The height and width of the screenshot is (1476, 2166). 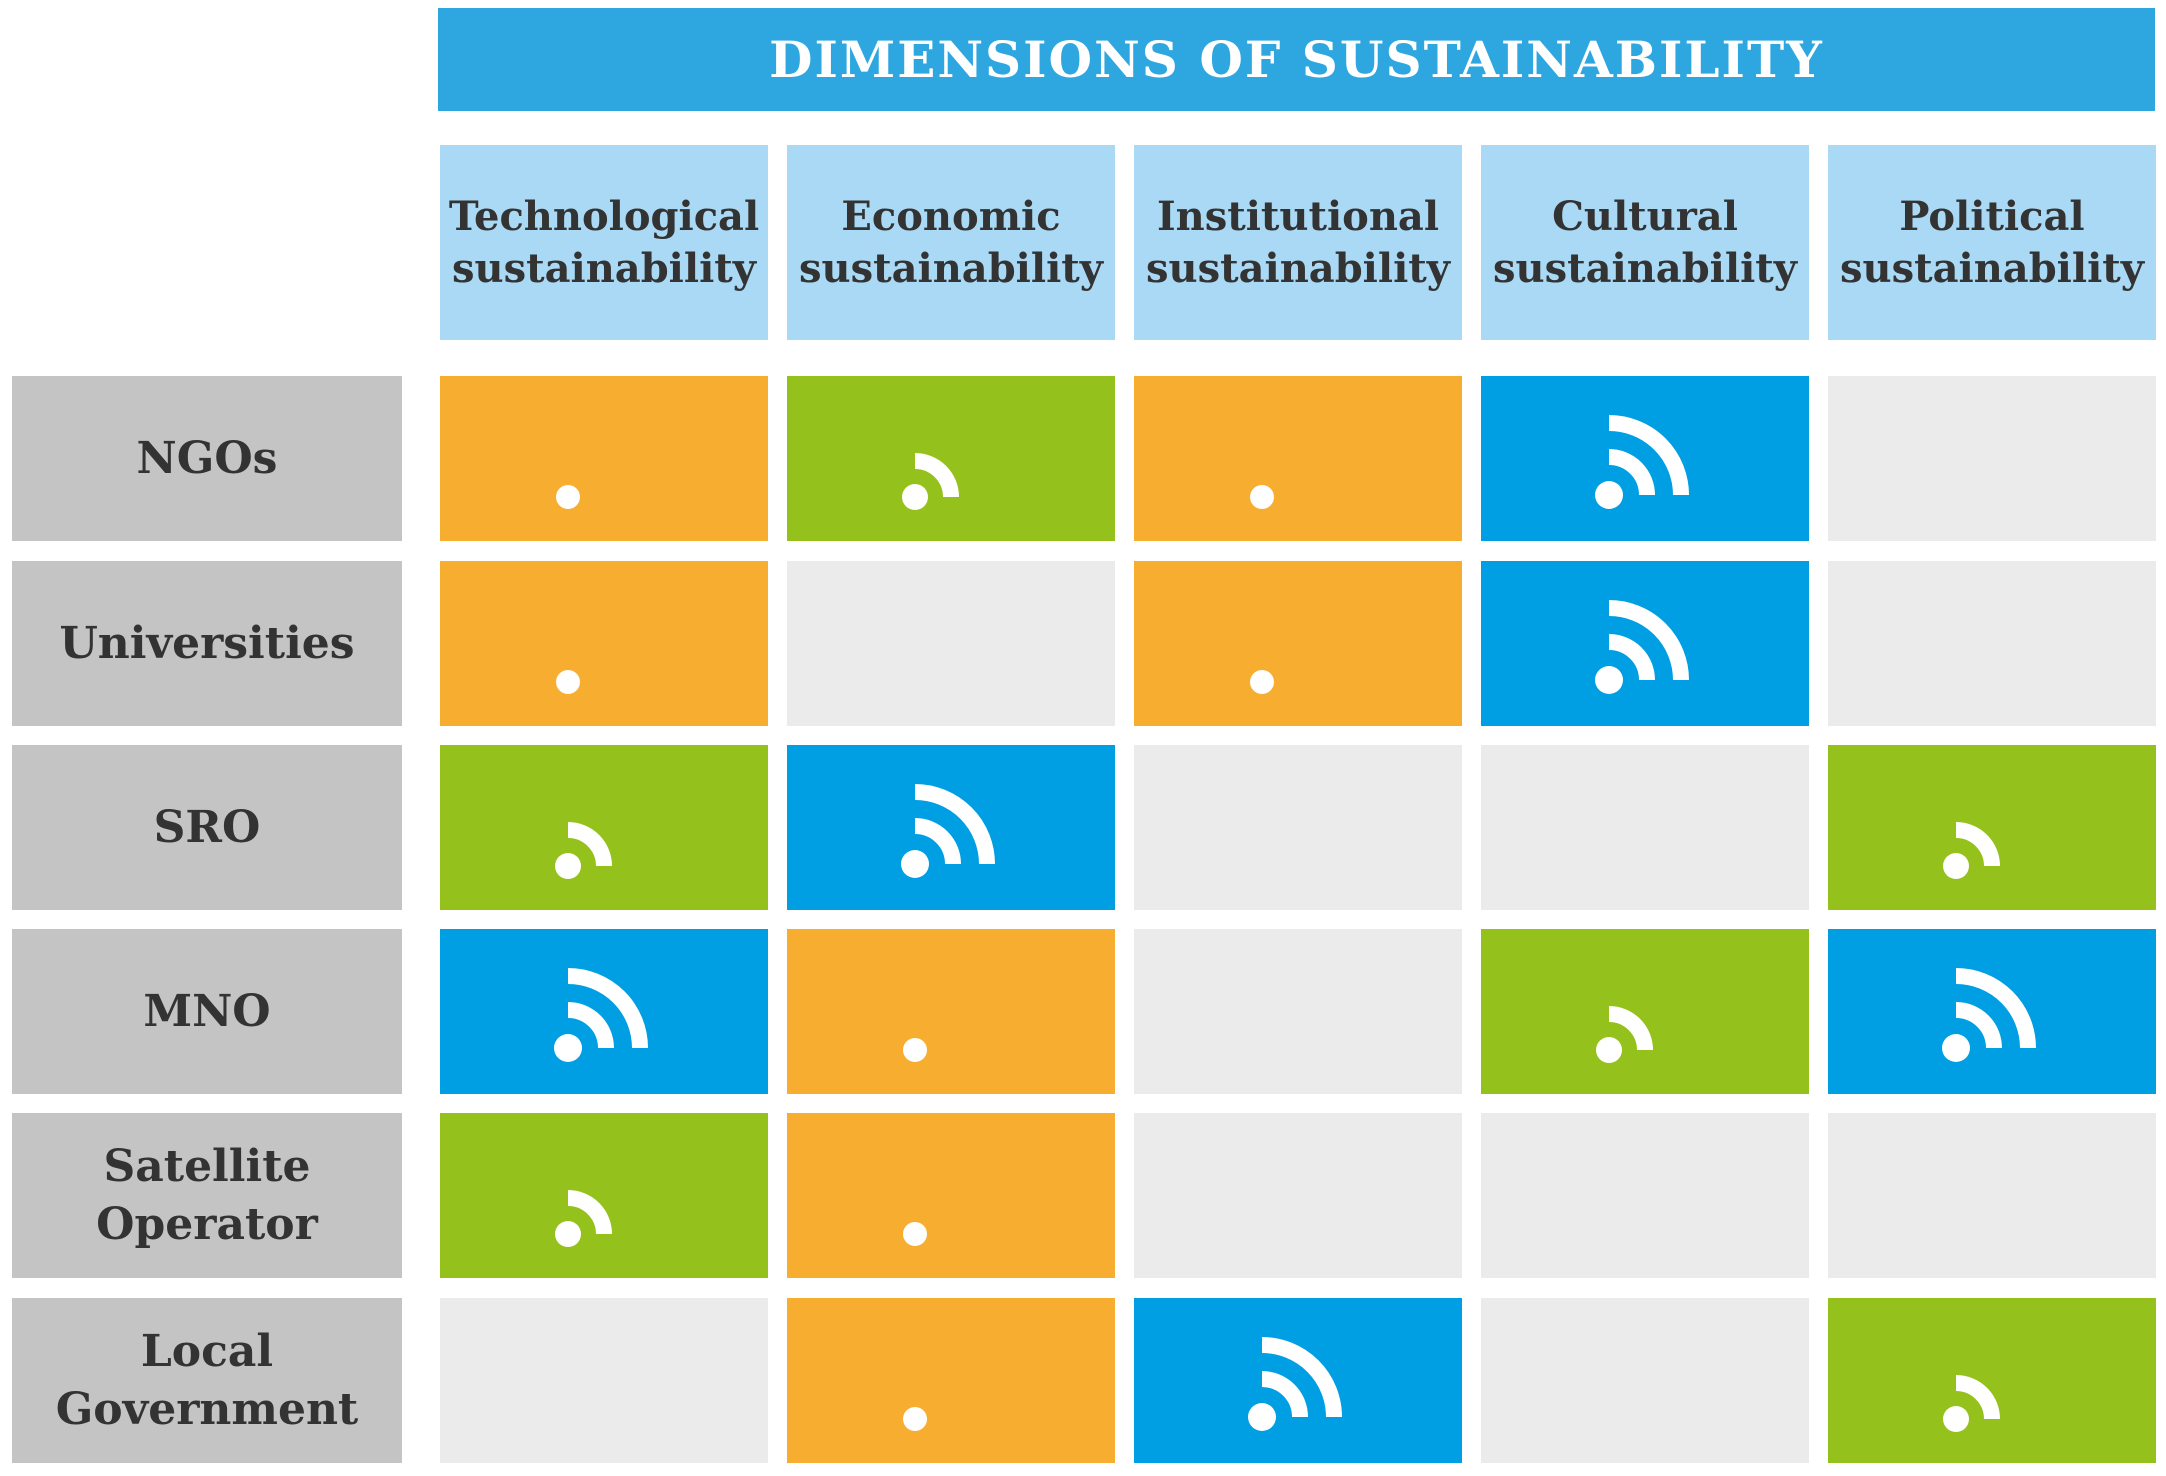 I want to click on row-header: Universities, so click(x=207, y=643).